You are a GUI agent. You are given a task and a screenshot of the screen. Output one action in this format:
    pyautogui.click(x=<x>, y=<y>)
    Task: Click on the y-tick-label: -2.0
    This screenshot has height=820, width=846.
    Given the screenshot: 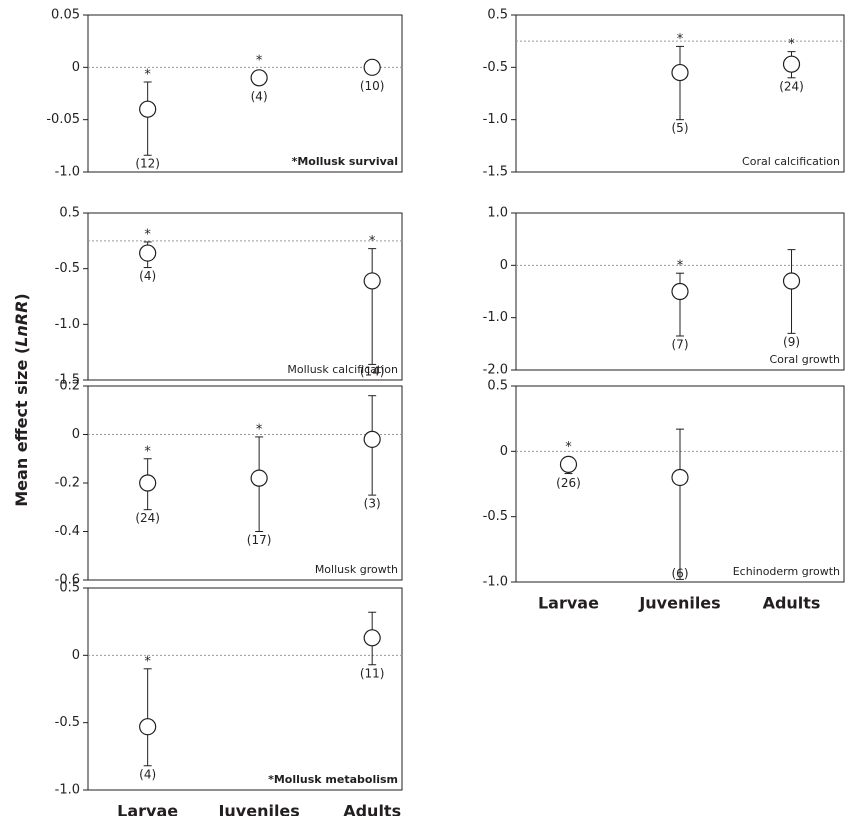 What is the action you would take?
    pyautogui.click(x=495, y=370)
    